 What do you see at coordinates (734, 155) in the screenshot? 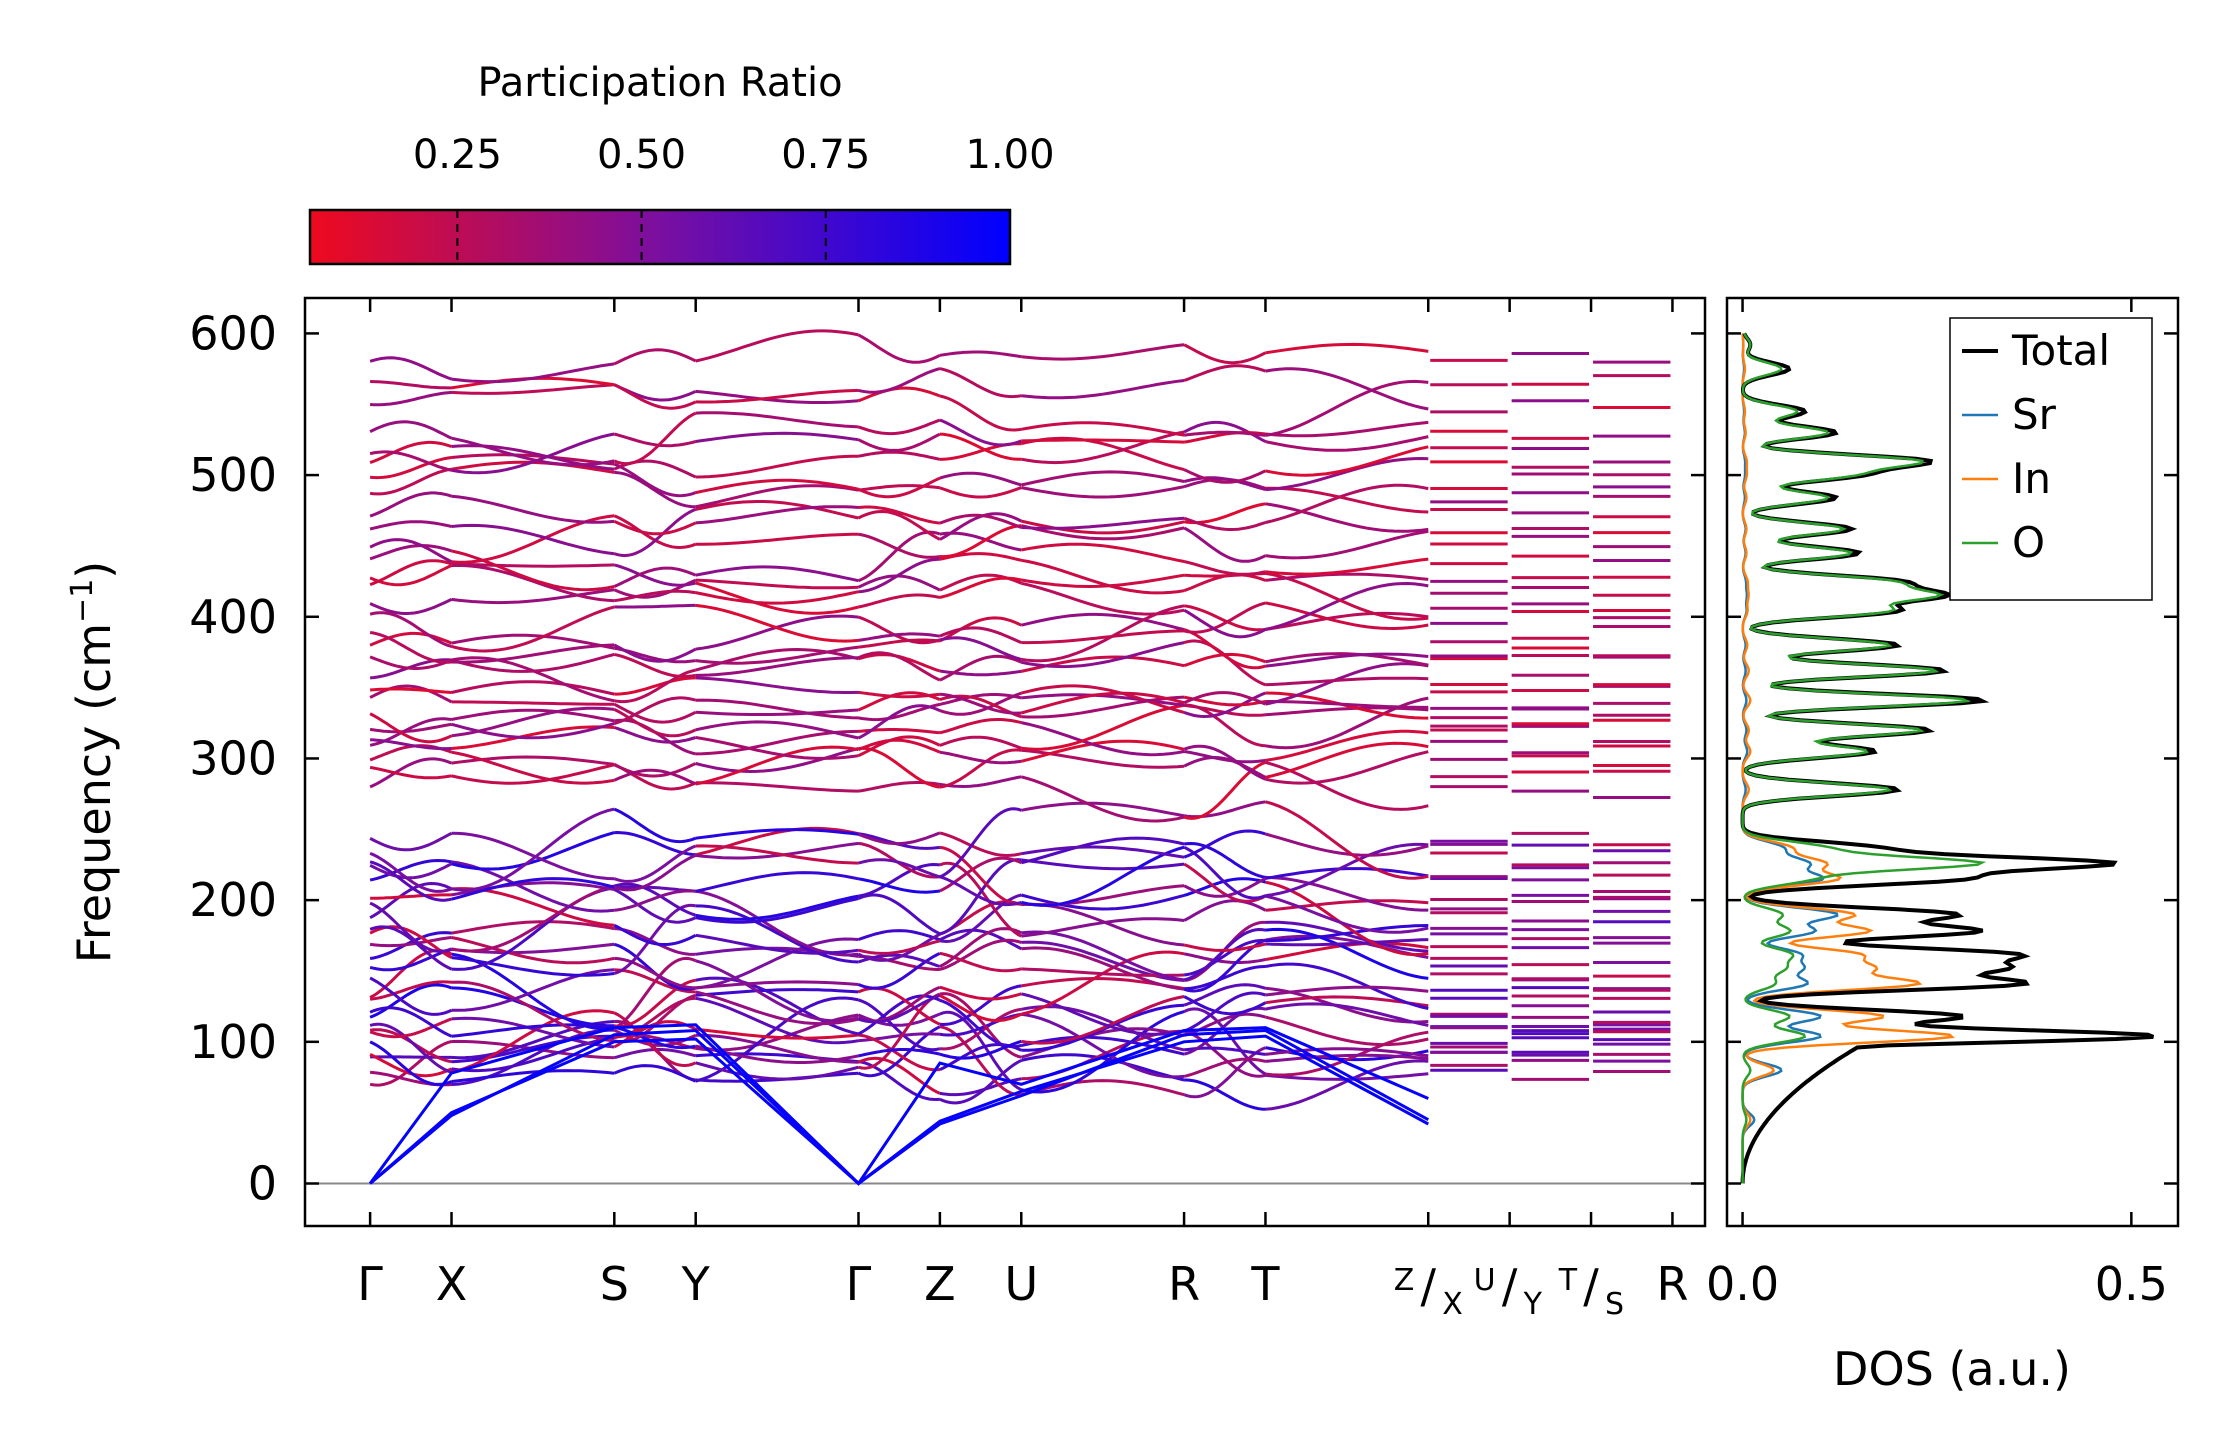
I see `colorbar-tick-labels: 0.25 0.50 0.75 1.00` at bounding box center [734, 155].